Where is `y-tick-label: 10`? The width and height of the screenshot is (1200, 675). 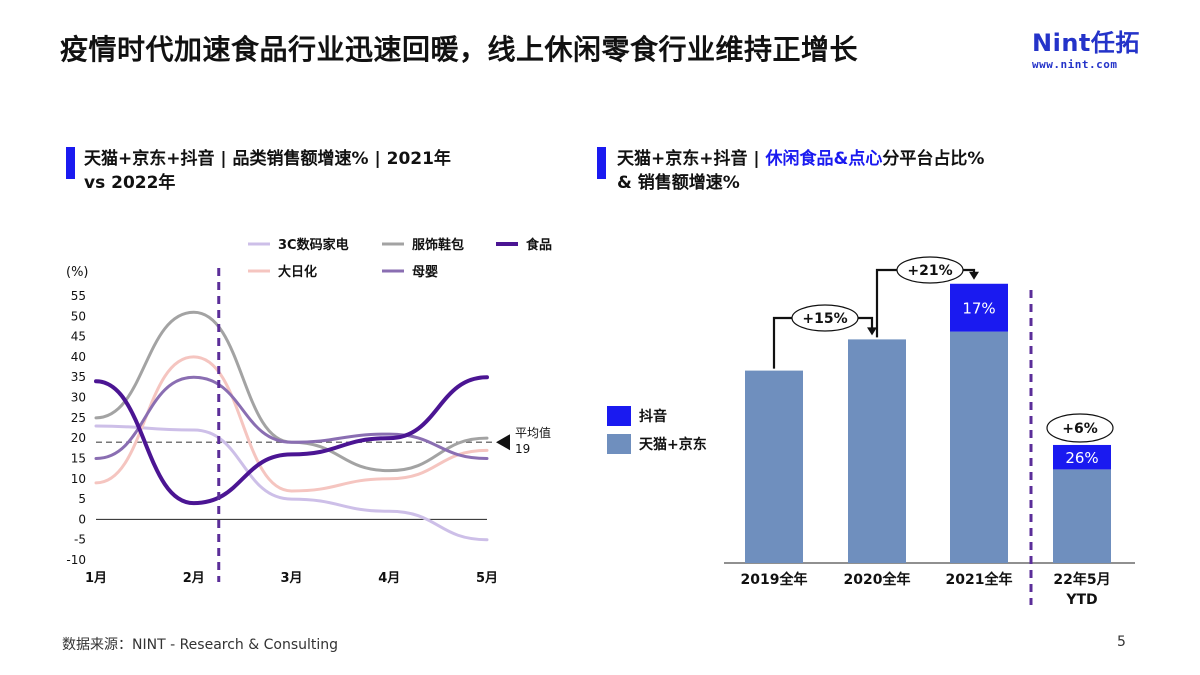 y-tick-label: 10 is located at coordinates (78, 479).